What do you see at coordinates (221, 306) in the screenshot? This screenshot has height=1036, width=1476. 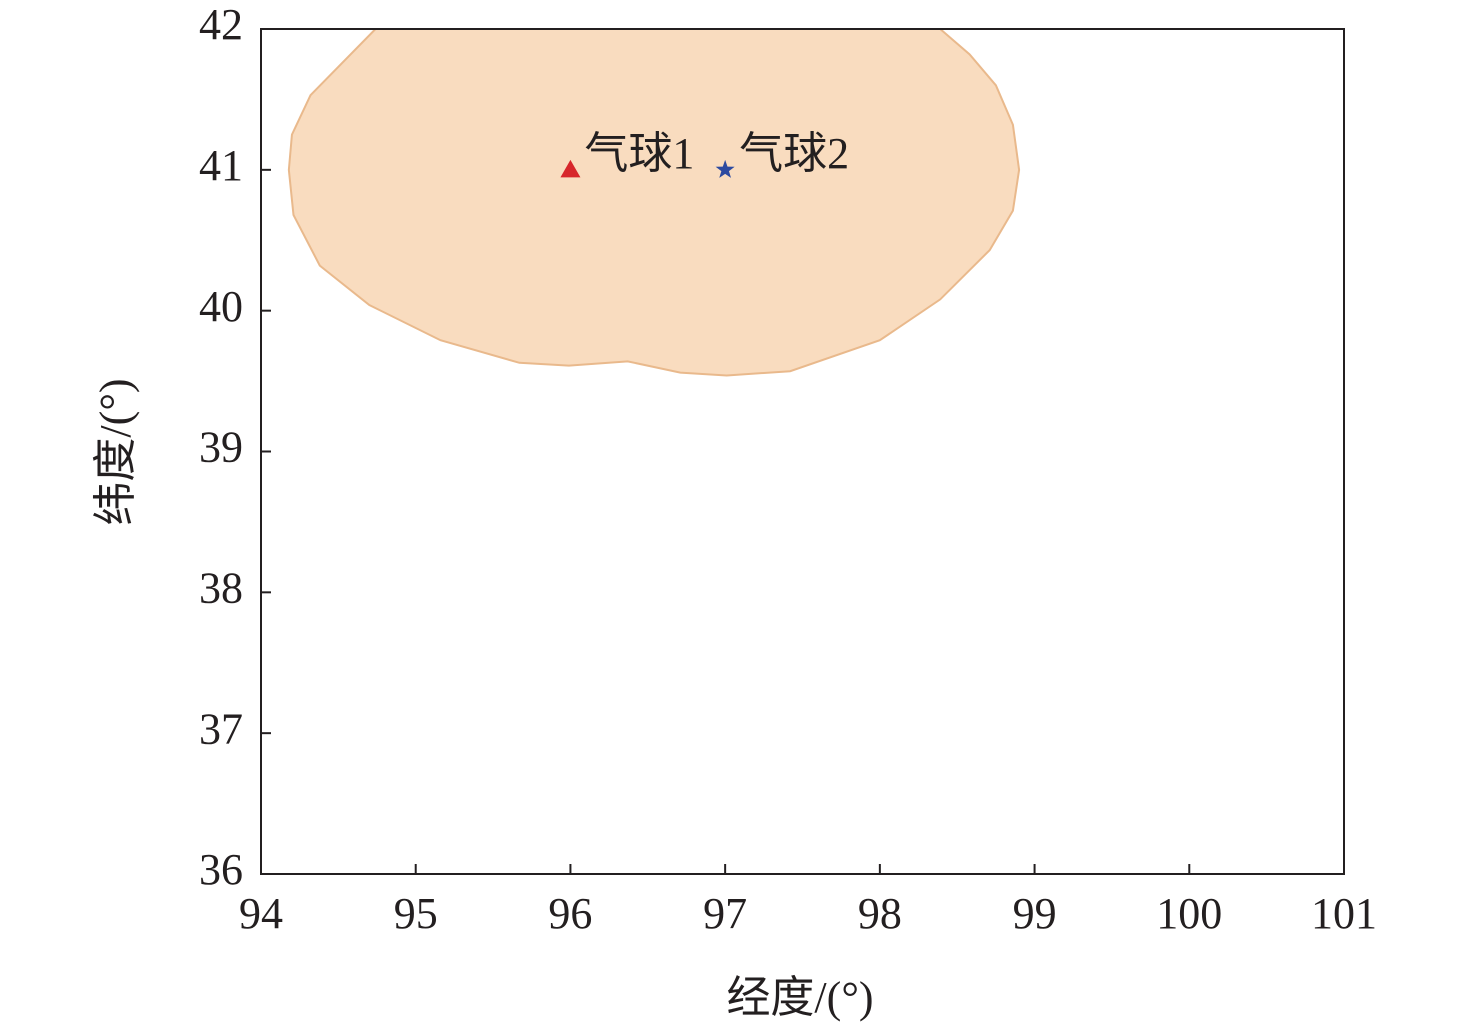 I see `y-tick-label: 40` at bounding box center [221, 306].